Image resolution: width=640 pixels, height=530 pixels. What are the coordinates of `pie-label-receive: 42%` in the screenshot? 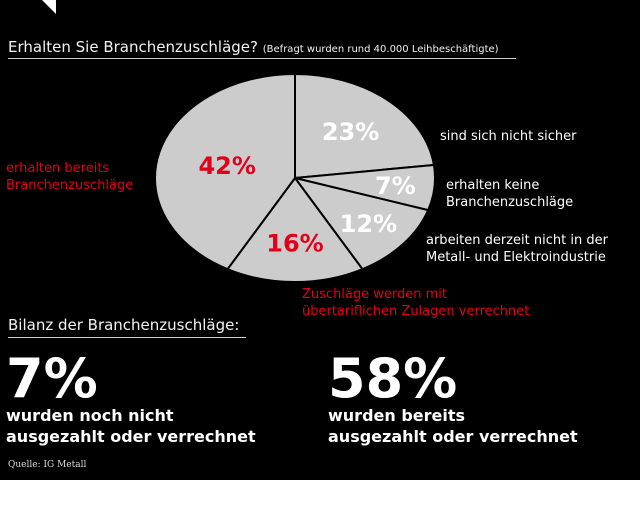 It's located at (226, 166).